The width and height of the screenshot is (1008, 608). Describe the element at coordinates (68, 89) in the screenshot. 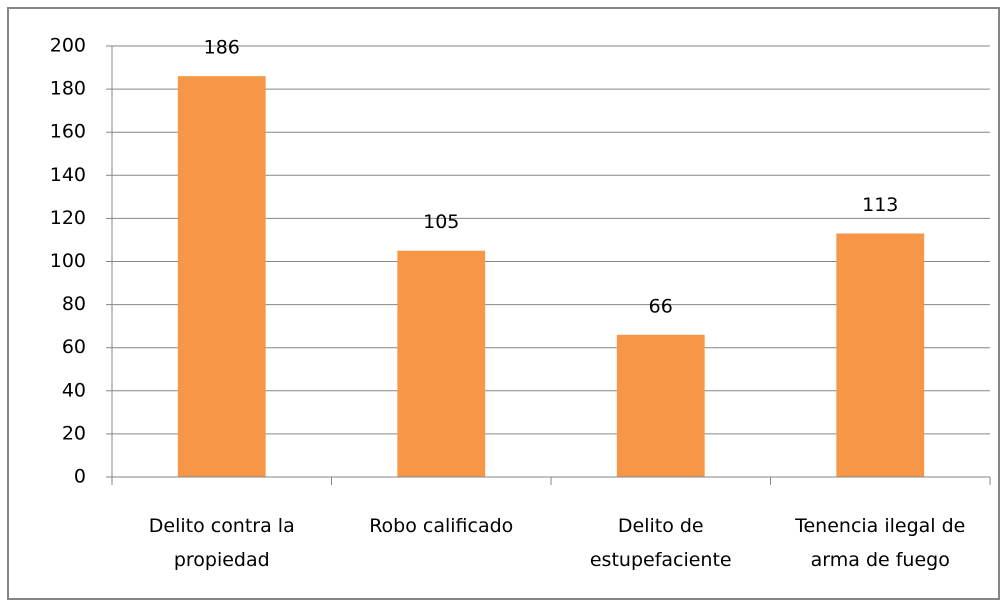

I see `y-tick-label: 180` at that location.